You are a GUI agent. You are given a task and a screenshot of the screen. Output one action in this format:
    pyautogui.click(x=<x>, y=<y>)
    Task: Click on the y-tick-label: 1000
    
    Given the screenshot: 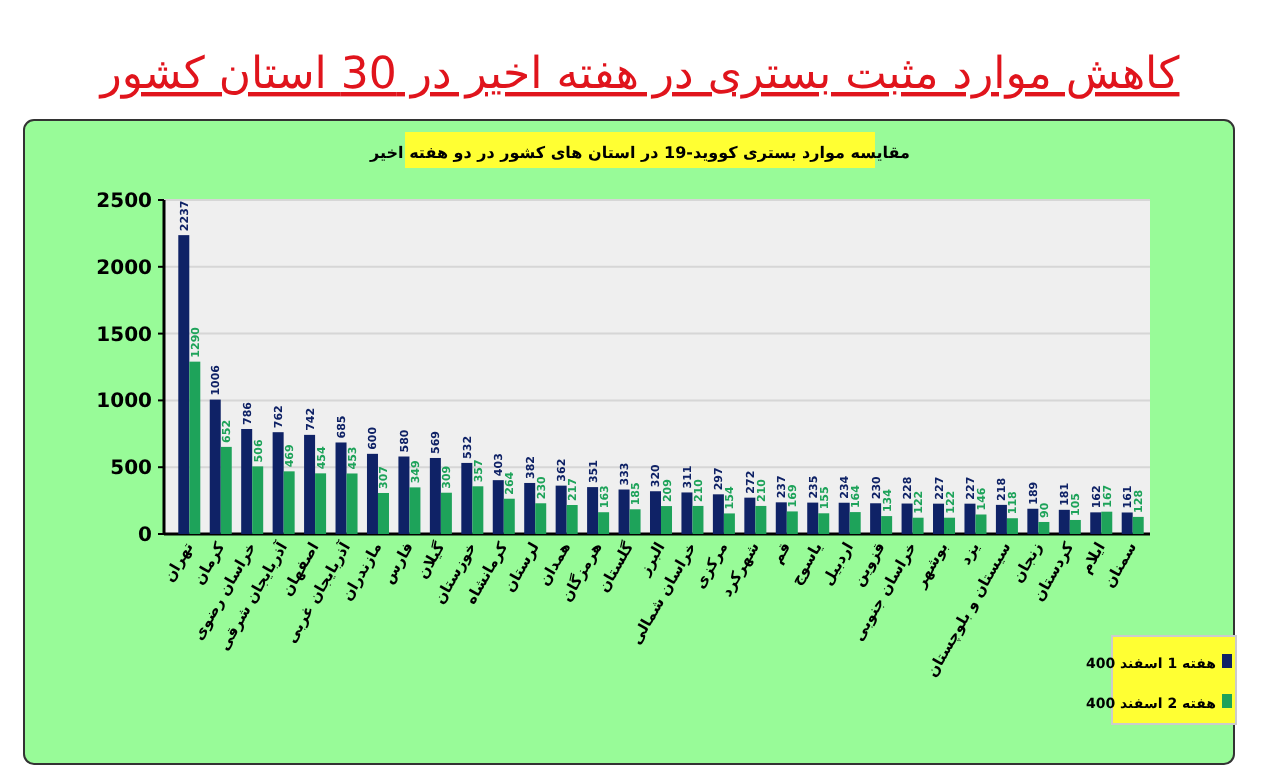 What is the action you would take?
    pyautogui.click(x=124, y=402)
    